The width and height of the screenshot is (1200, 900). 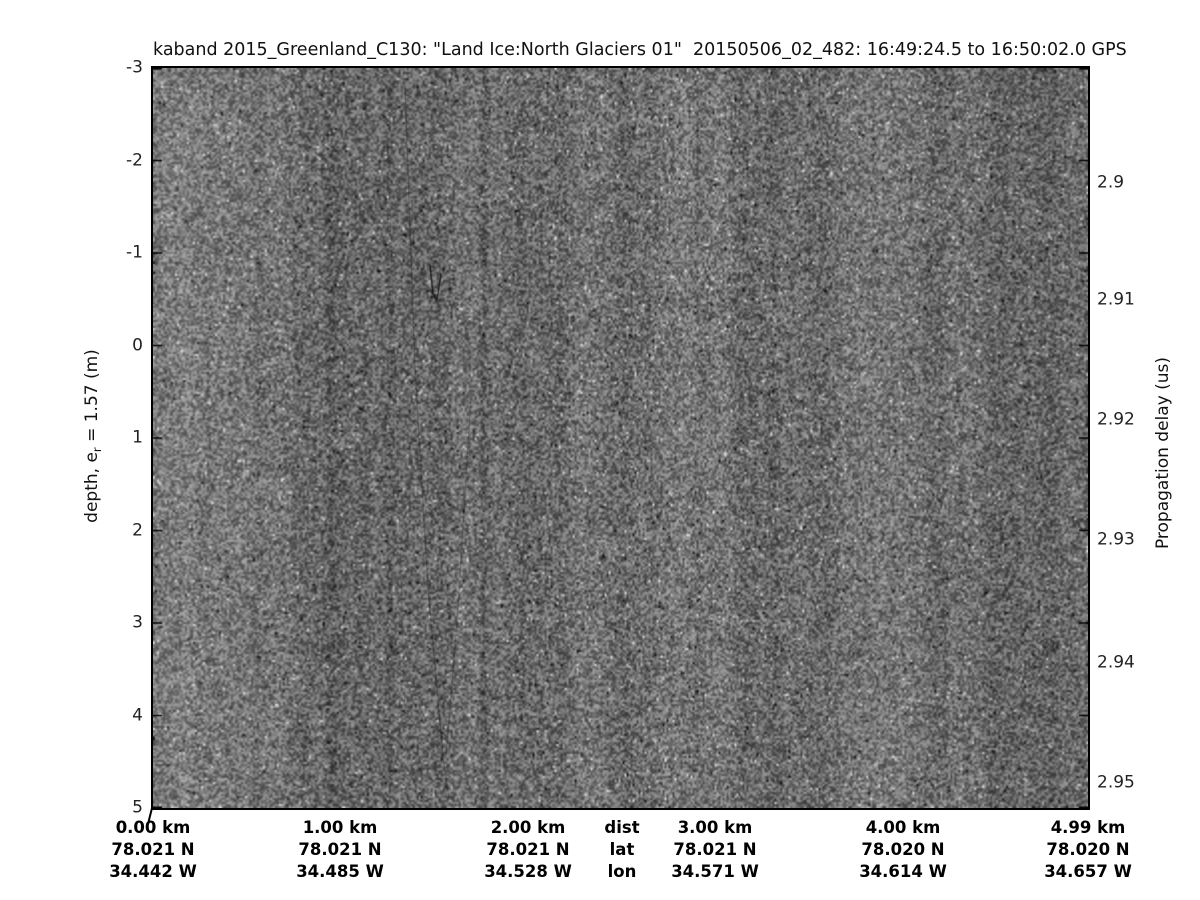 I want to click on depth-axis-label: depth, er = 1.57 (m), so click(x=93, y=436).